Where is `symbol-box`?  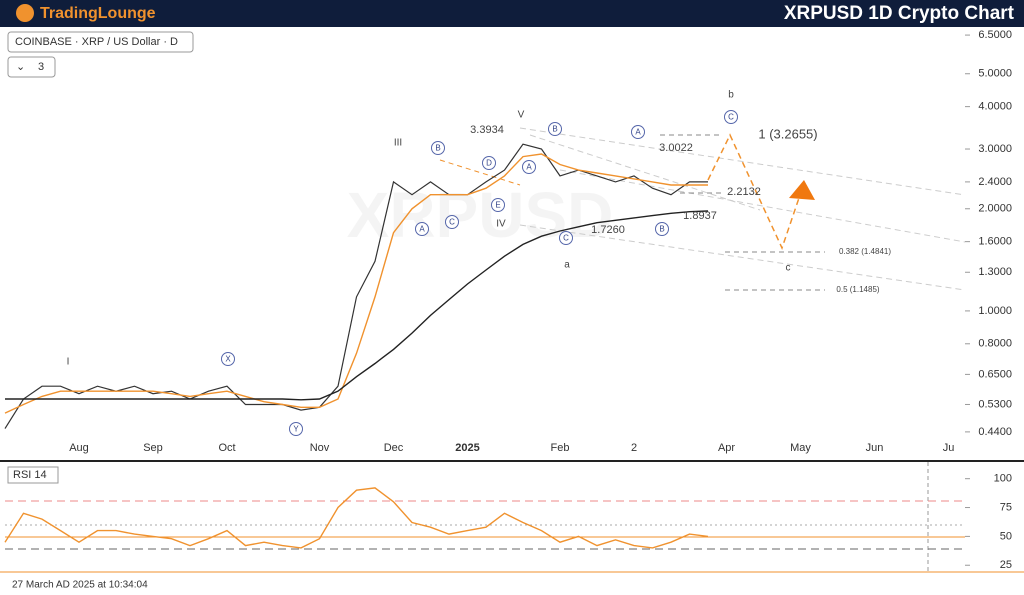 symbol-box is located at coordinates (100, 42).